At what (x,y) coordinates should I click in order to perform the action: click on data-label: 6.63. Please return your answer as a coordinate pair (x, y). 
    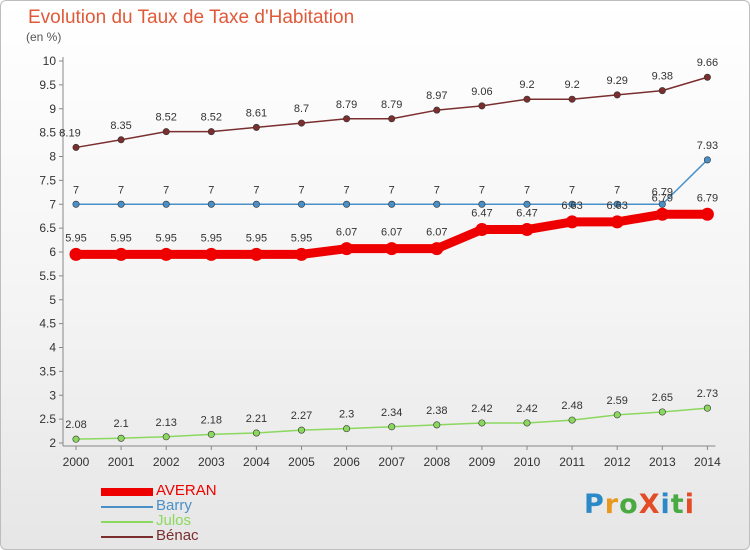
    Looking at the image, I should click on (571, 206).